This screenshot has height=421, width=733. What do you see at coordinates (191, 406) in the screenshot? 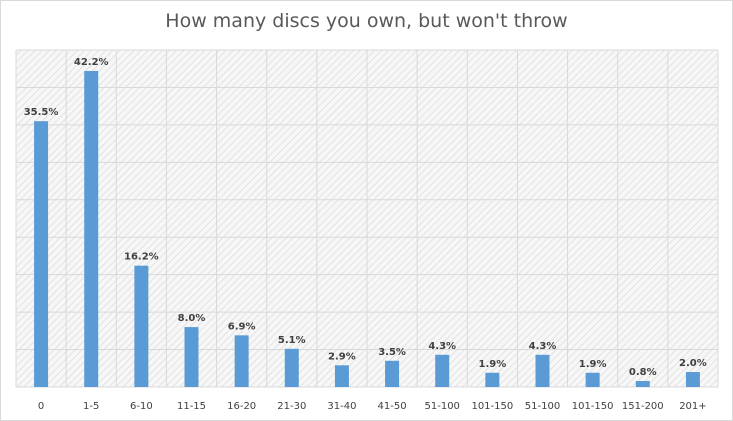
I see `x-tick-label-3: 11-15` at bounding box center [191, 406].